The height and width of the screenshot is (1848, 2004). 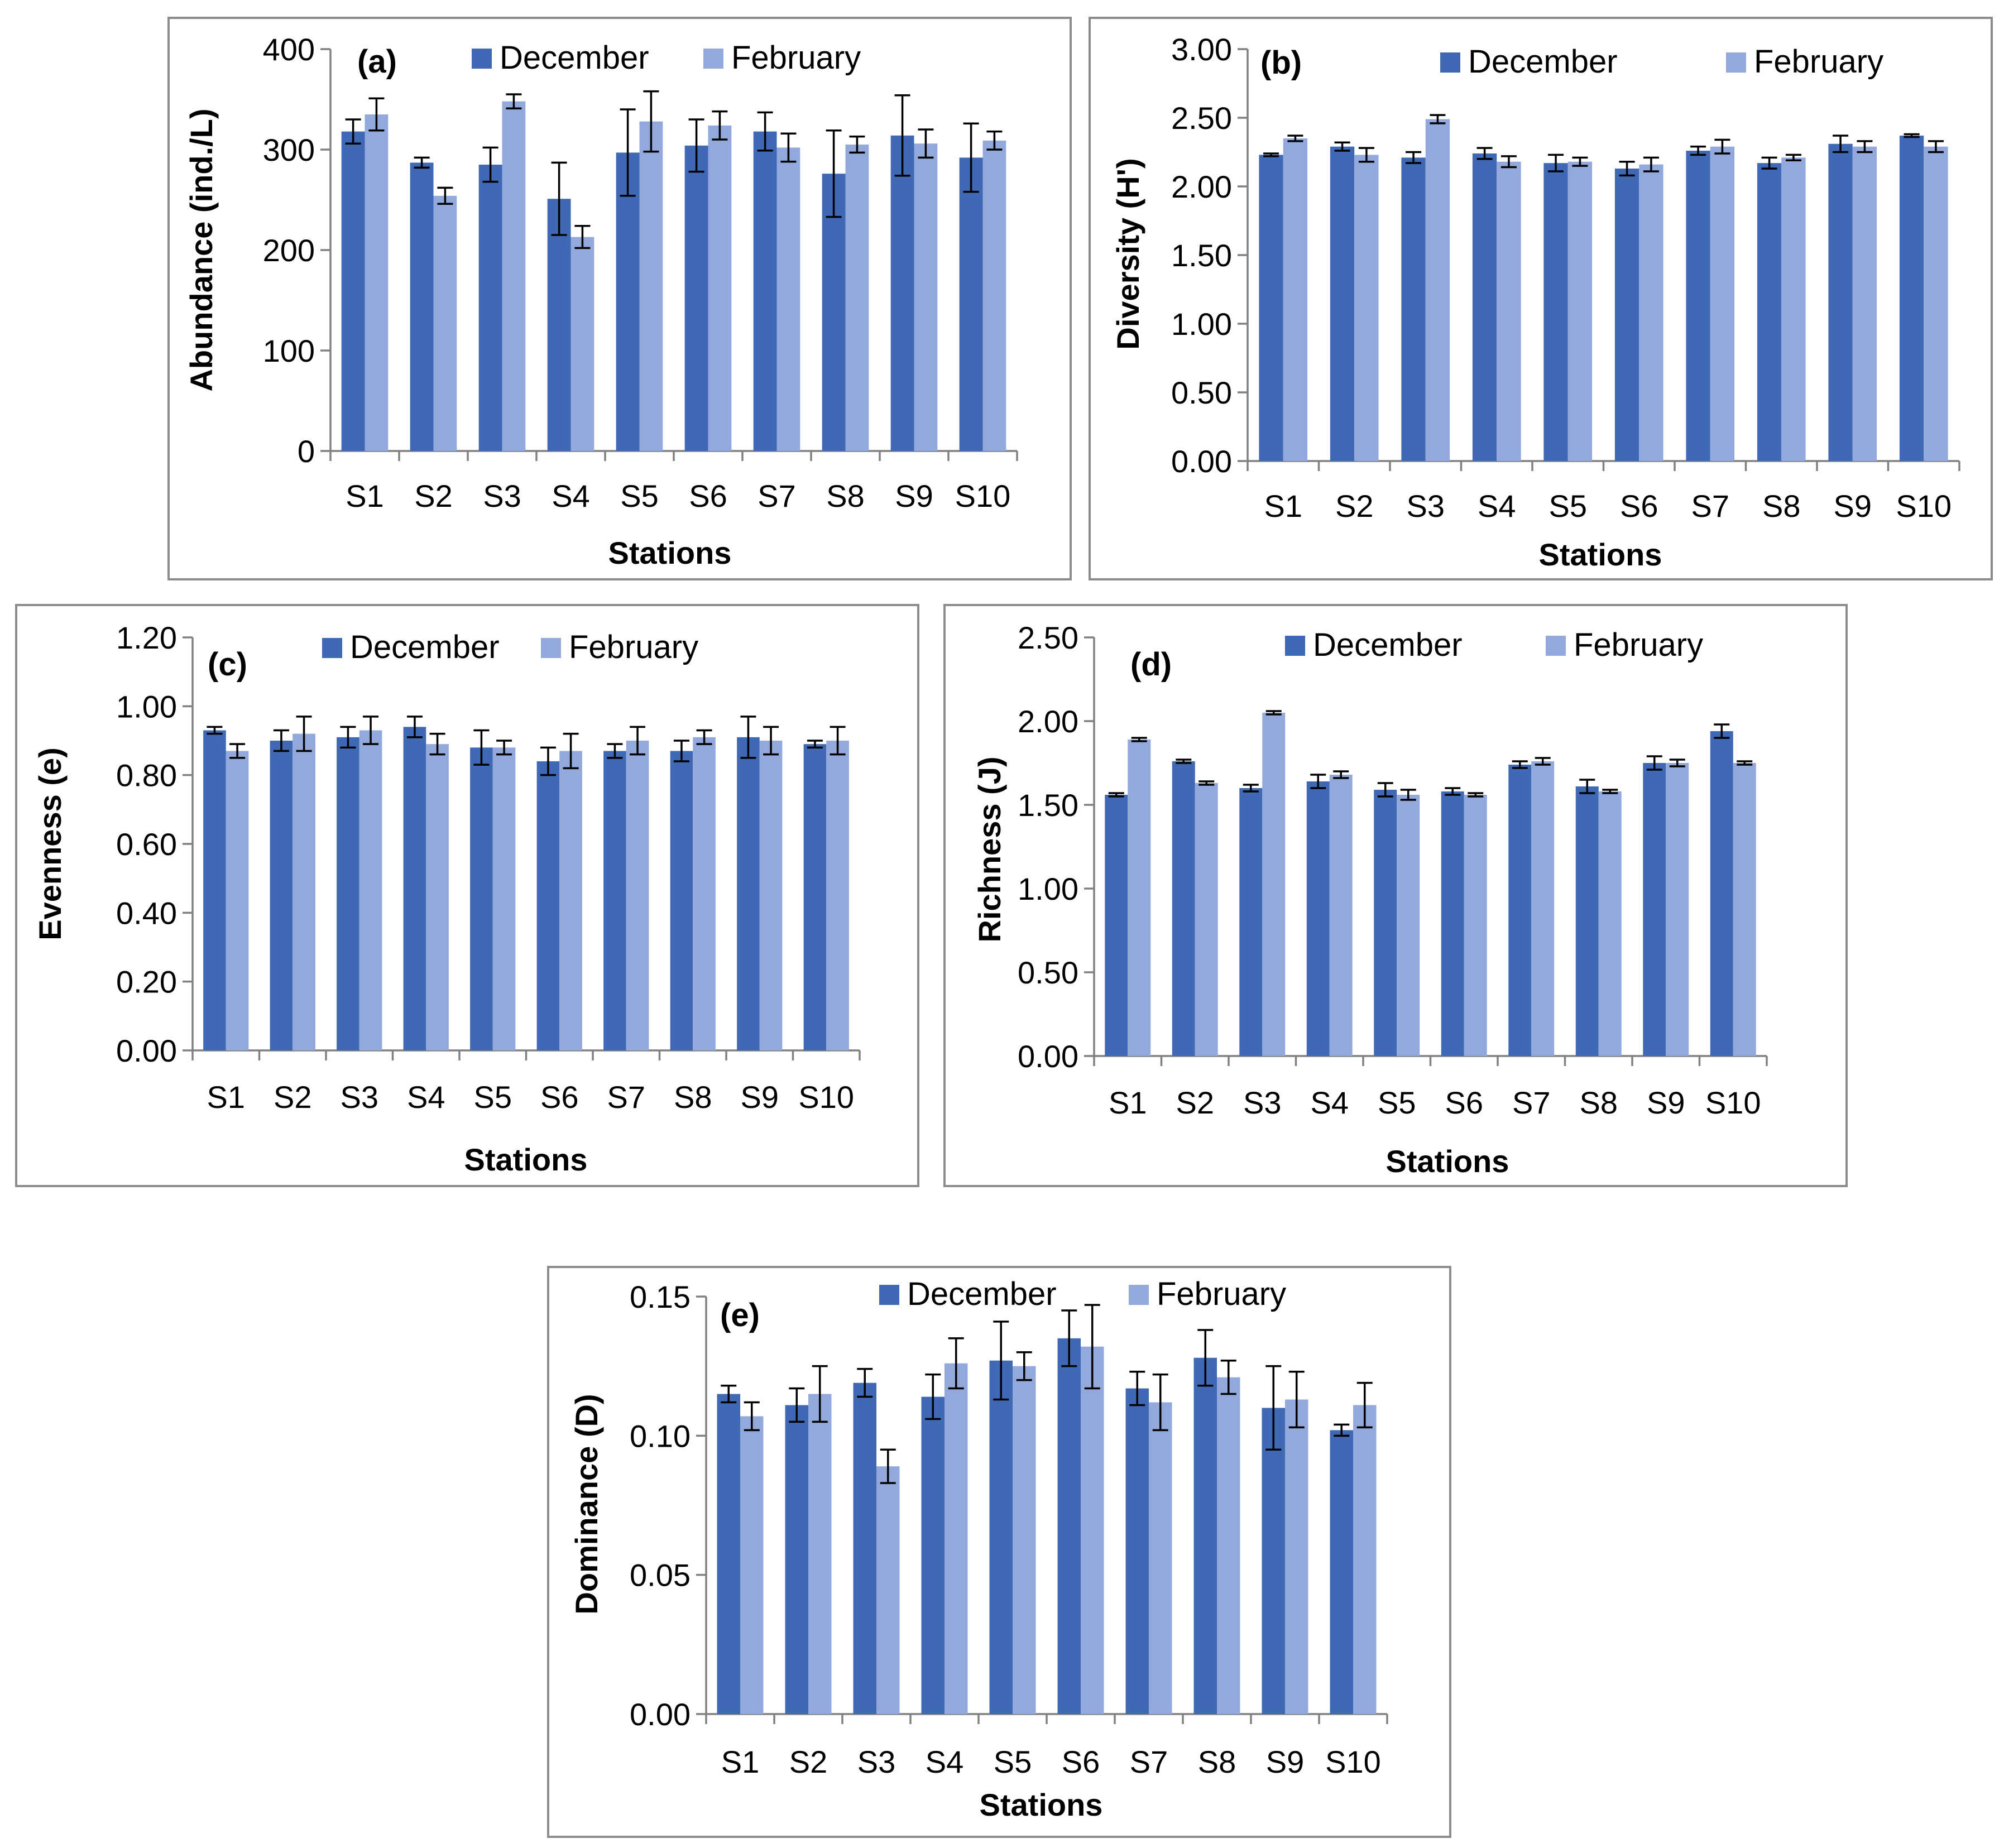 I want to click on panel-label: (c), so click(x=228, y=664).